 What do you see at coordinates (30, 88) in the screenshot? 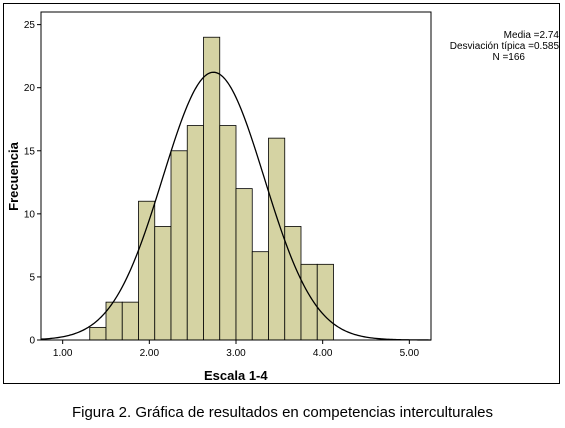
I see `y-tick-label: 20` at bounding box center [30, 88].